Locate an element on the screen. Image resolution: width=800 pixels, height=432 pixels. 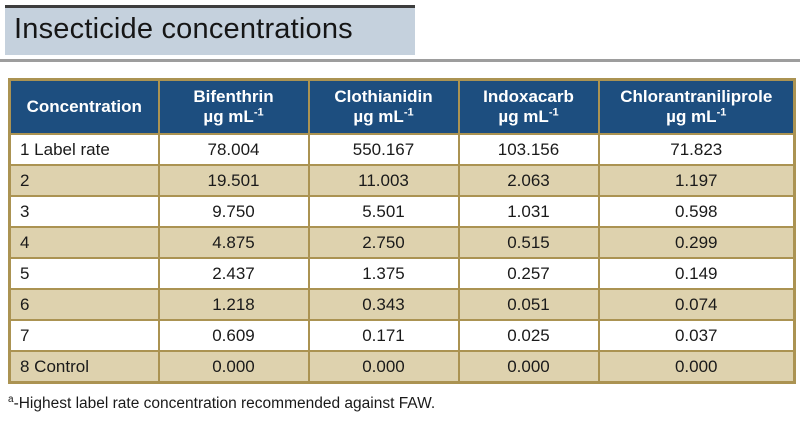
cell-value: 1.375 is located at coordinates (383, 274).